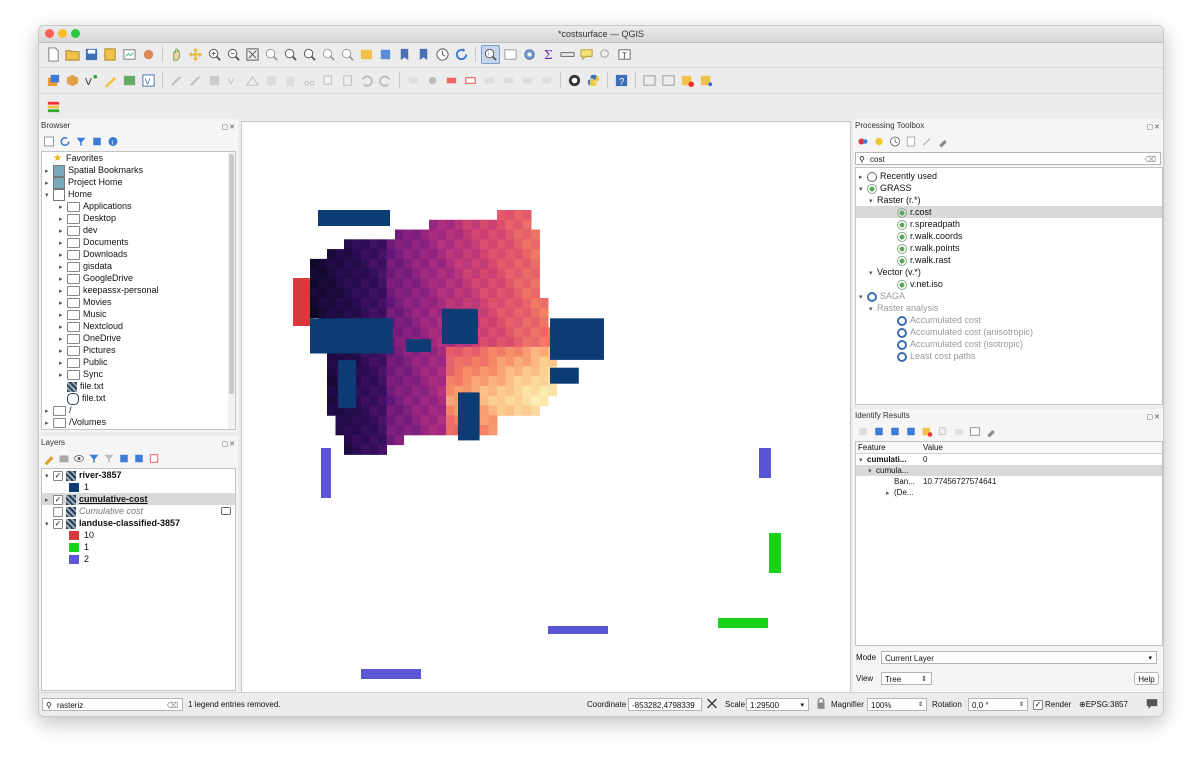 Image resolution: width=1200 pixels, height=763 pixels. Describe the element at coordinates (593, 80) in the screenshot. I see `python-console-icon` at that location.